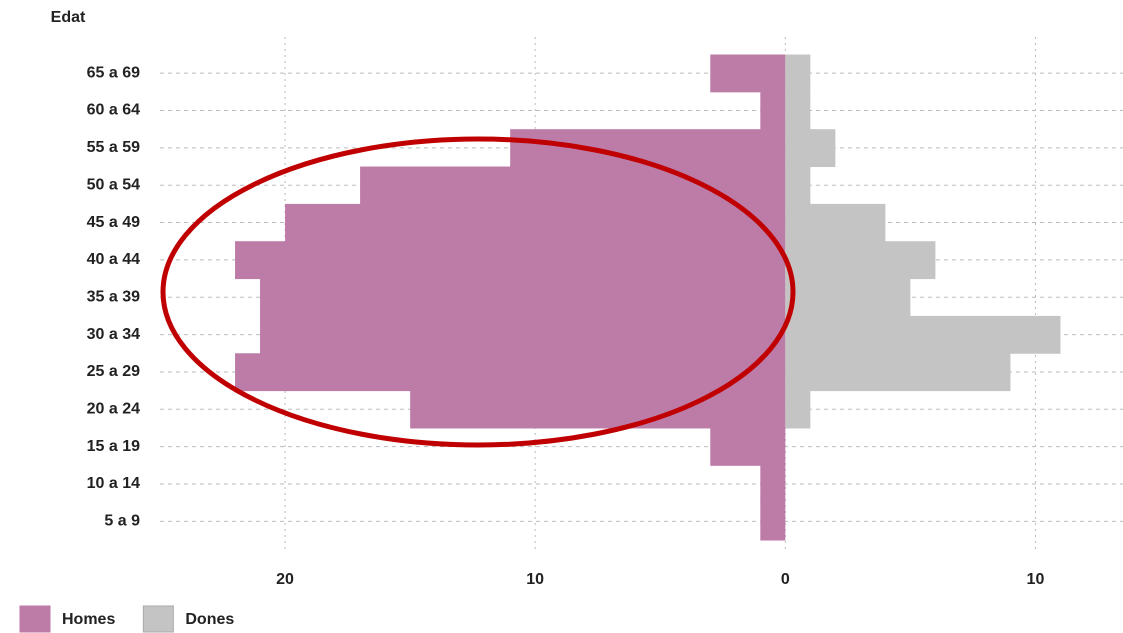  What do you see at coordinates (113, 259) in the screenshot?
I see `y-tick-label: 40 a 44` at bounding box center [113, 259].